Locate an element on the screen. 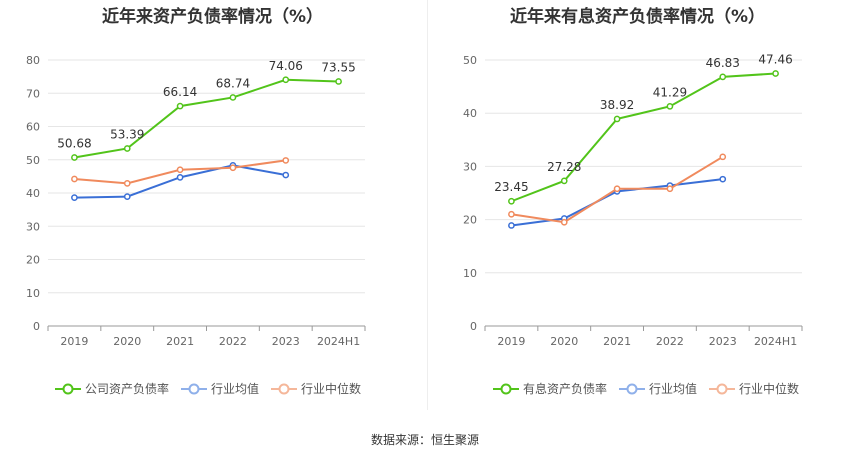  legend-item: 有息资产负债率 is located at coordinates (550, 388).